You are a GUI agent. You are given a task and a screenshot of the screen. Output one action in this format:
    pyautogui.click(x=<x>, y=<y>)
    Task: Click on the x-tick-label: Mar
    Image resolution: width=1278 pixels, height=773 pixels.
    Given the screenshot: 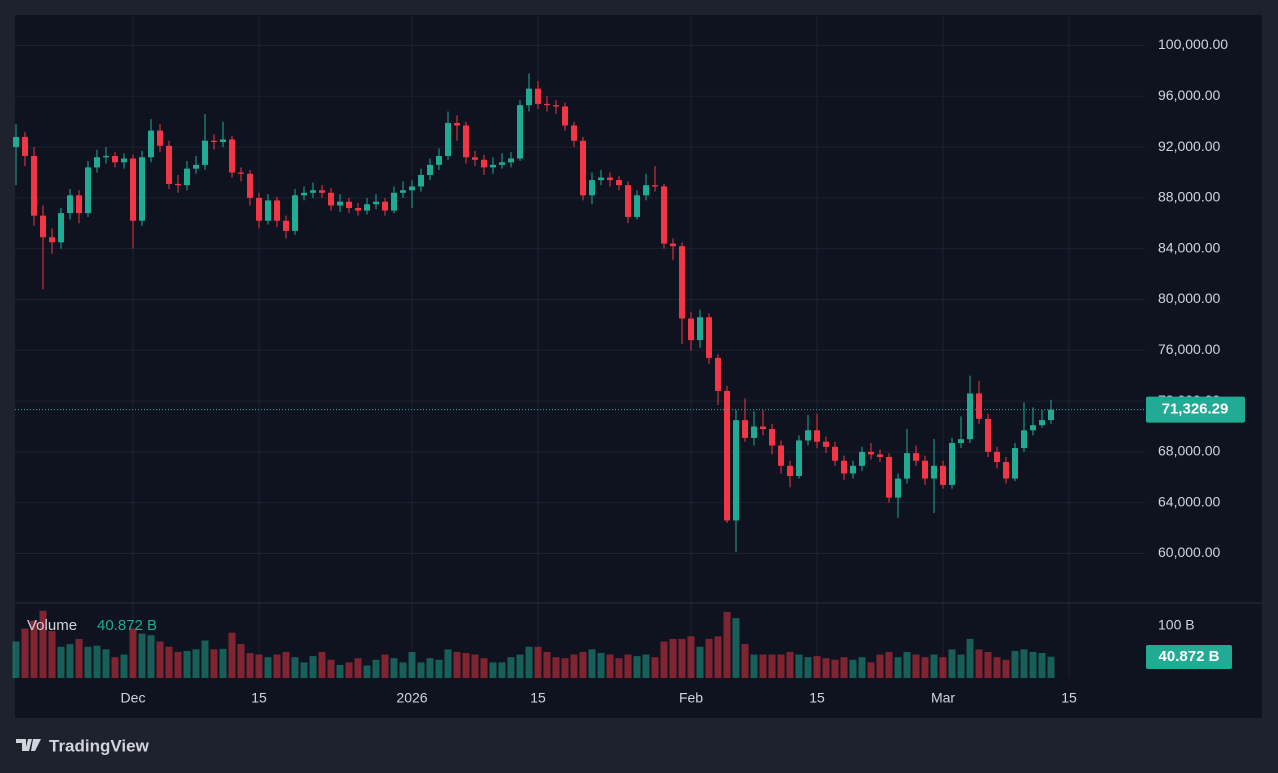 What is the action you would take?
    pyautogui.click(x=943, y=698)
    